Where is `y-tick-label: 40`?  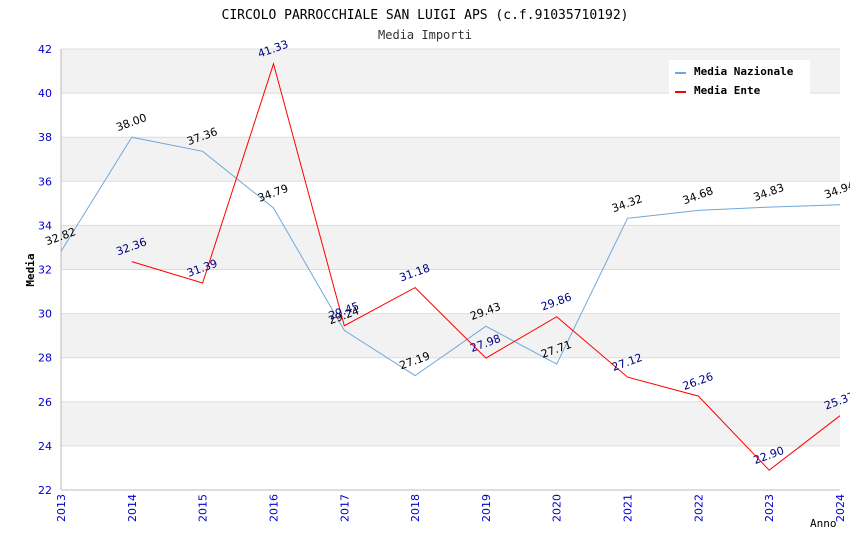 y-tick-label: 40 is located at coordinates (45, 93).